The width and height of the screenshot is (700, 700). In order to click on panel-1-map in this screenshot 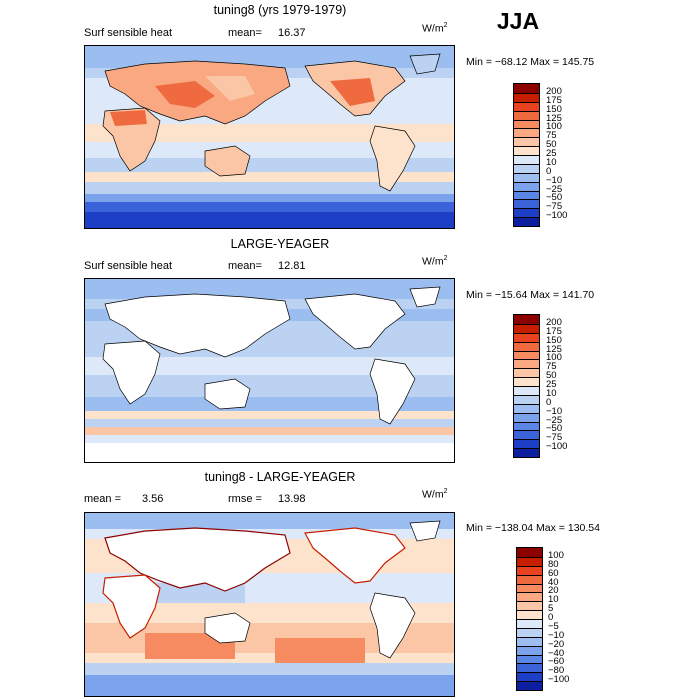, I will do `click(269, 137)`.